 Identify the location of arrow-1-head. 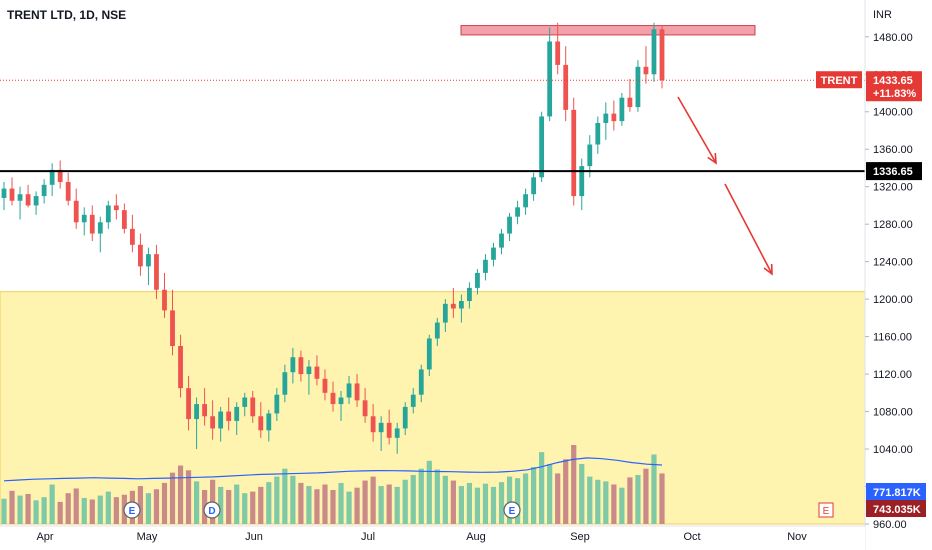
(712, 158).